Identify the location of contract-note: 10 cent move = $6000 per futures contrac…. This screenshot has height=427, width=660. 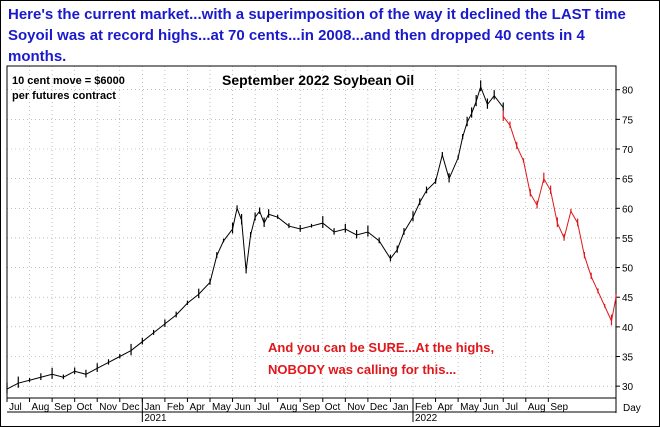
(68, 89).